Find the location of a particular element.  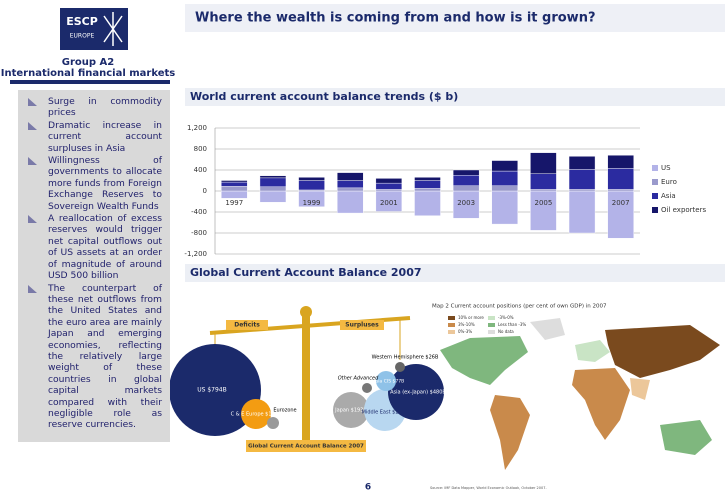

cee-label: C & E Europe $120B is located at coordinates (256, 415).